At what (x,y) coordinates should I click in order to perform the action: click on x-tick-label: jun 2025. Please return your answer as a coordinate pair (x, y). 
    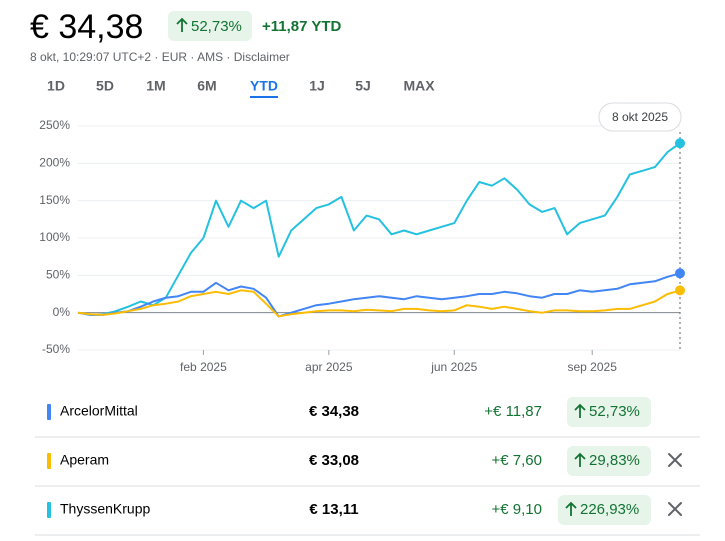
    Looking at the image, I should click on (453, 367).